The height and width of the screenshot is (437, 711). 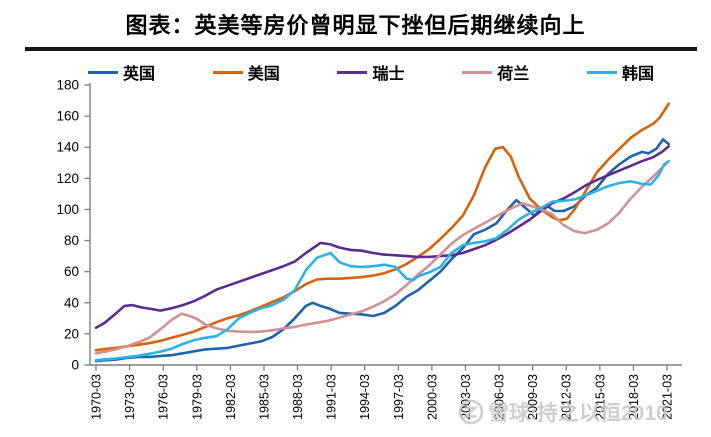 I want to click on x-axis-tick-label: 2009-03, so click(x=533, y=397).